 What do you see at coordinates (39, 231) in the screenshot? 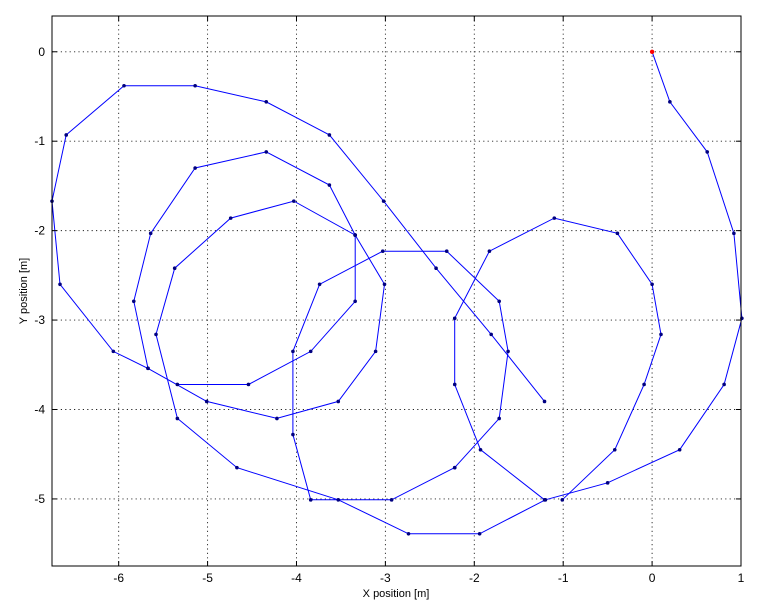
I see `y-tick-label: -2` at bounding box center [39, 231].